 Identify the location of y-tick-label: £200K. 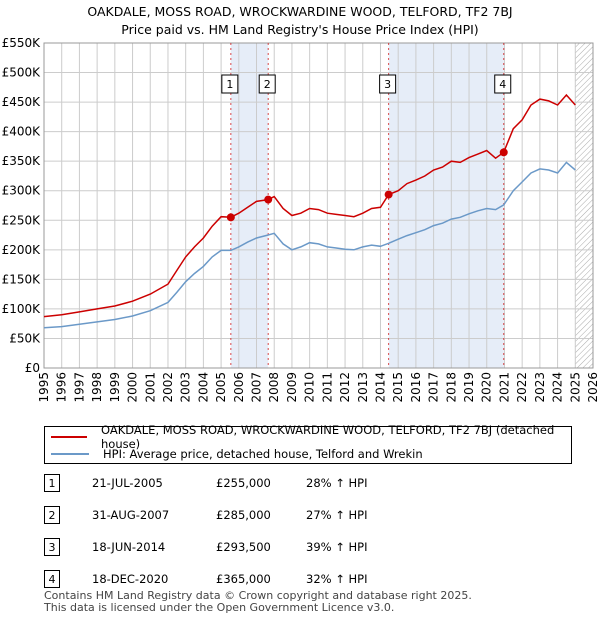
(22, 250).